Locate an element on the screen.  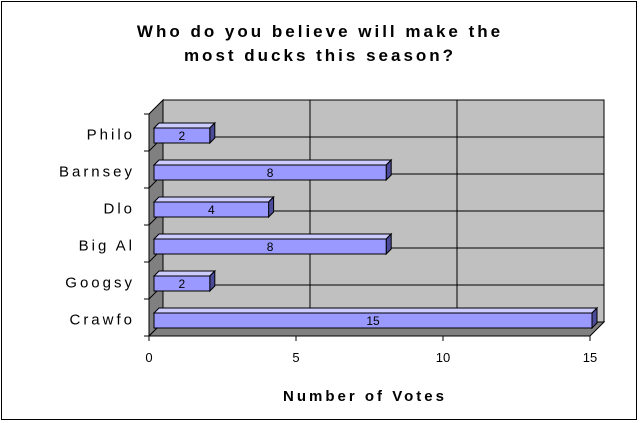
bar-top-dlo is located at coordinates (213, 199).